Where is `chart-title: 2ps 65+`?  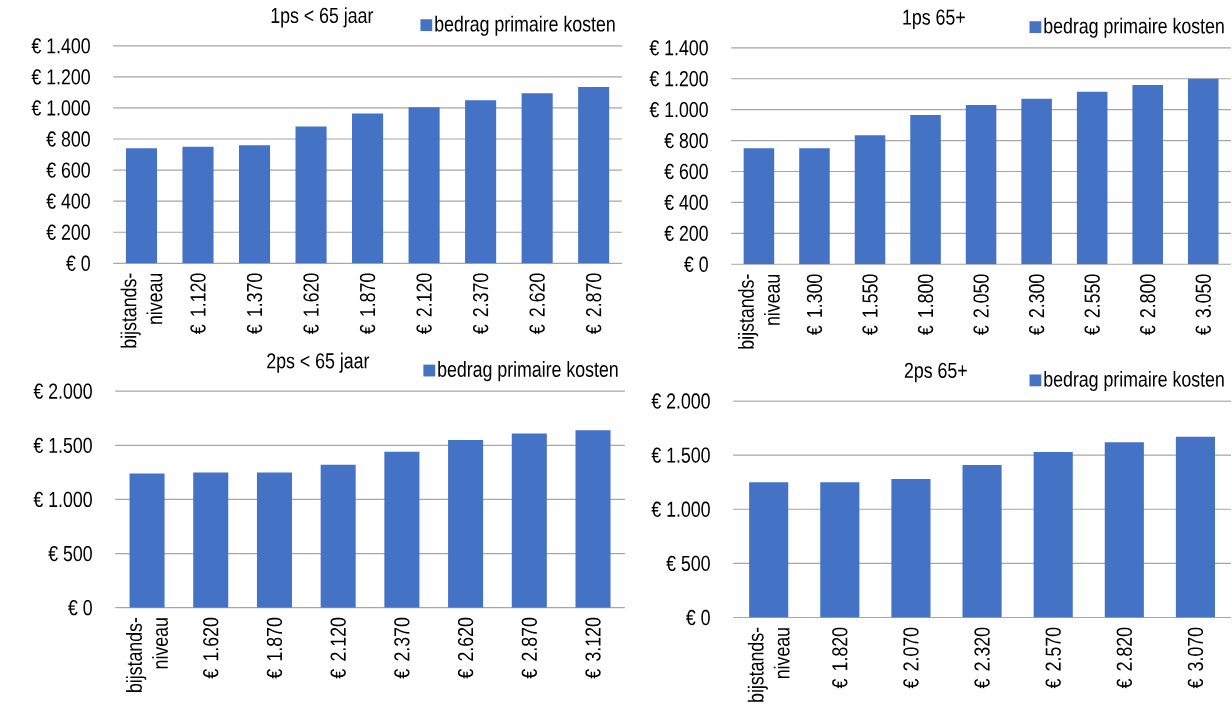
chart-title: 2ps 65+ is located at coordinates (935, 372).